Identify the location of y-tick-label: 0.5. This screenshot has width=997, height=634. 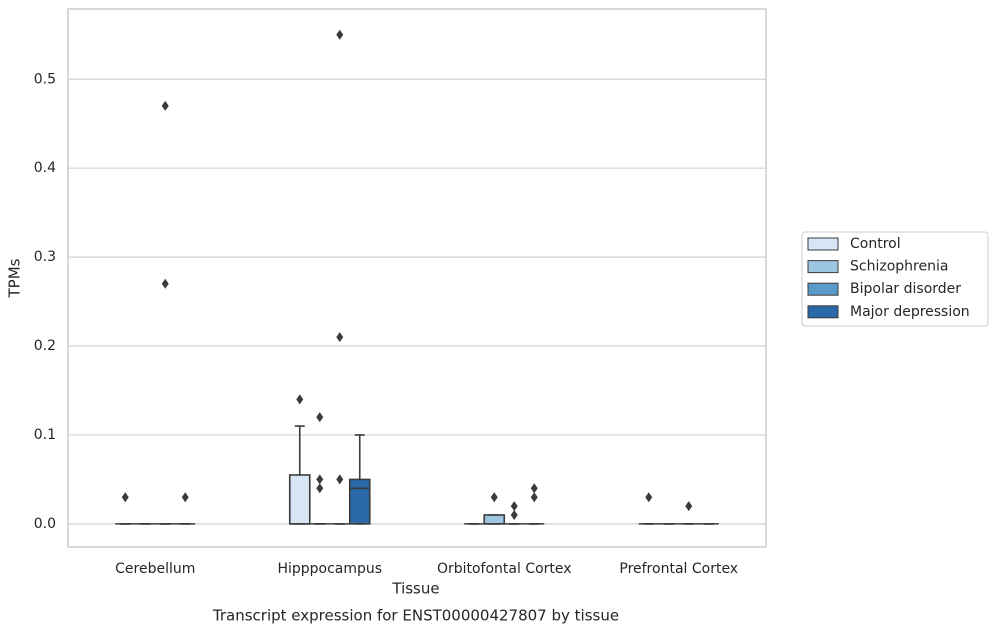
(45, 79).